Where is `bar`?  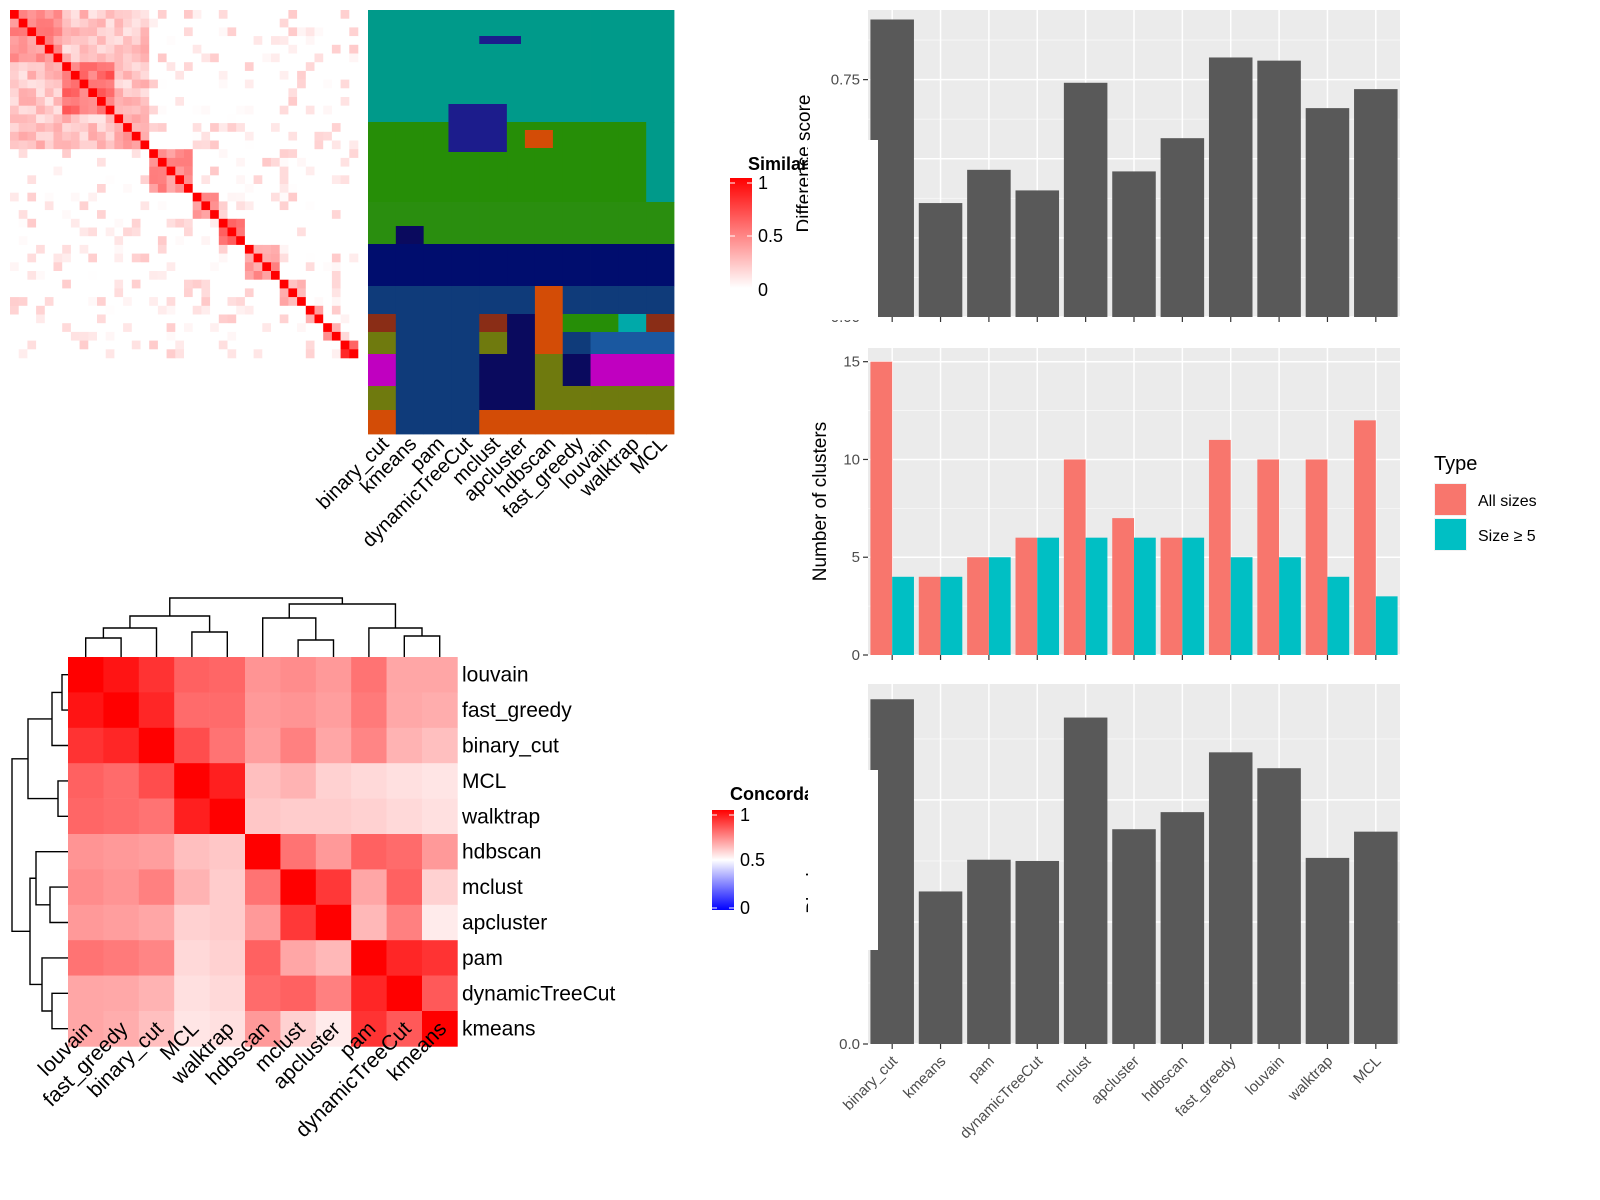
bar is located at coordinates (1037, 253).